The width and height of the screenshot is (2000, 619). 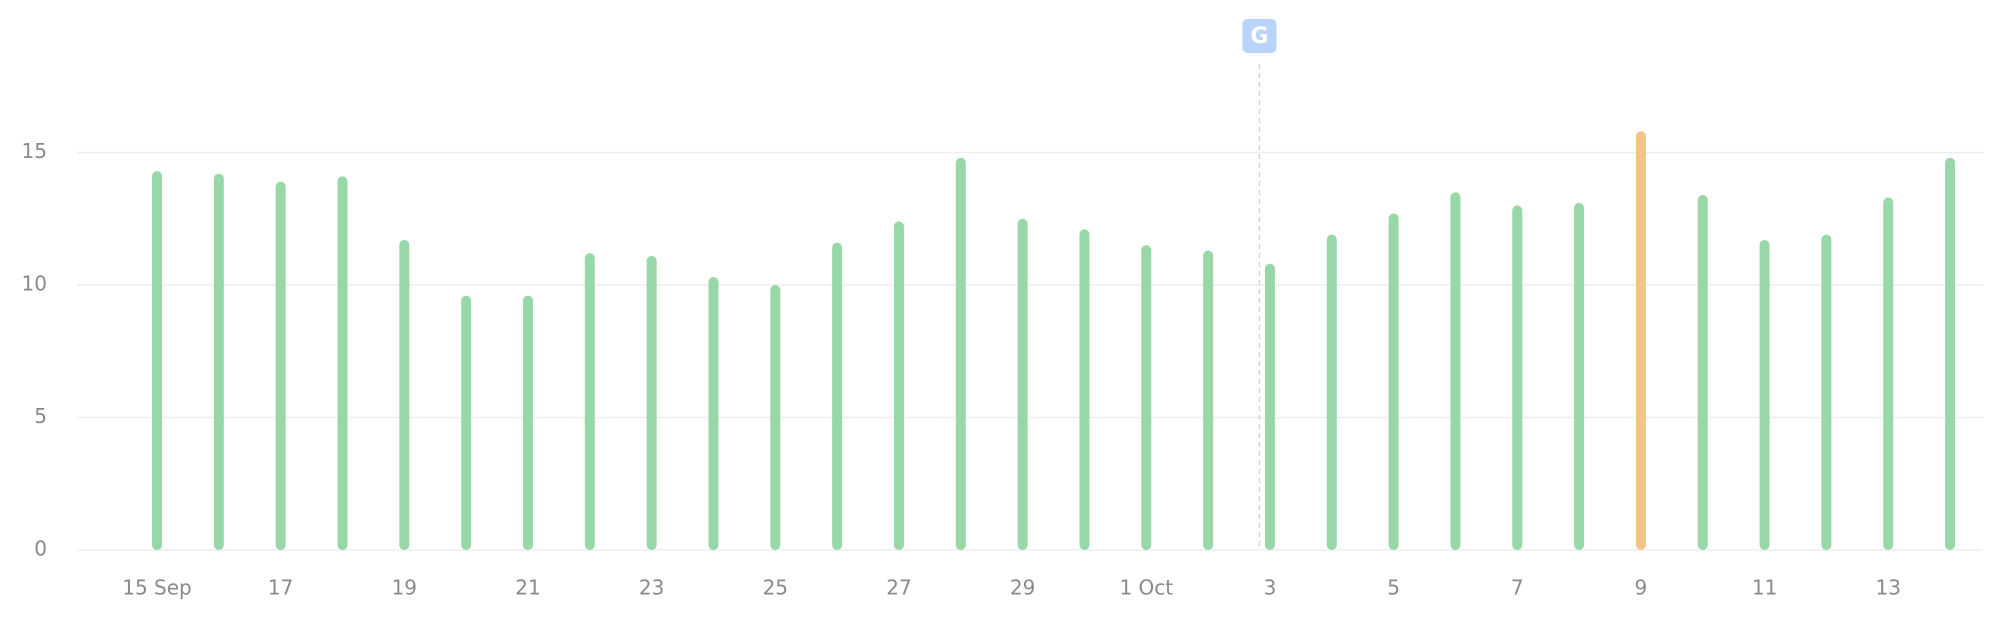 What do you see at coordinates (1393, 588) in the screenshot?
I see `x-tick-label: 5` at bounding box center [1393, 588].